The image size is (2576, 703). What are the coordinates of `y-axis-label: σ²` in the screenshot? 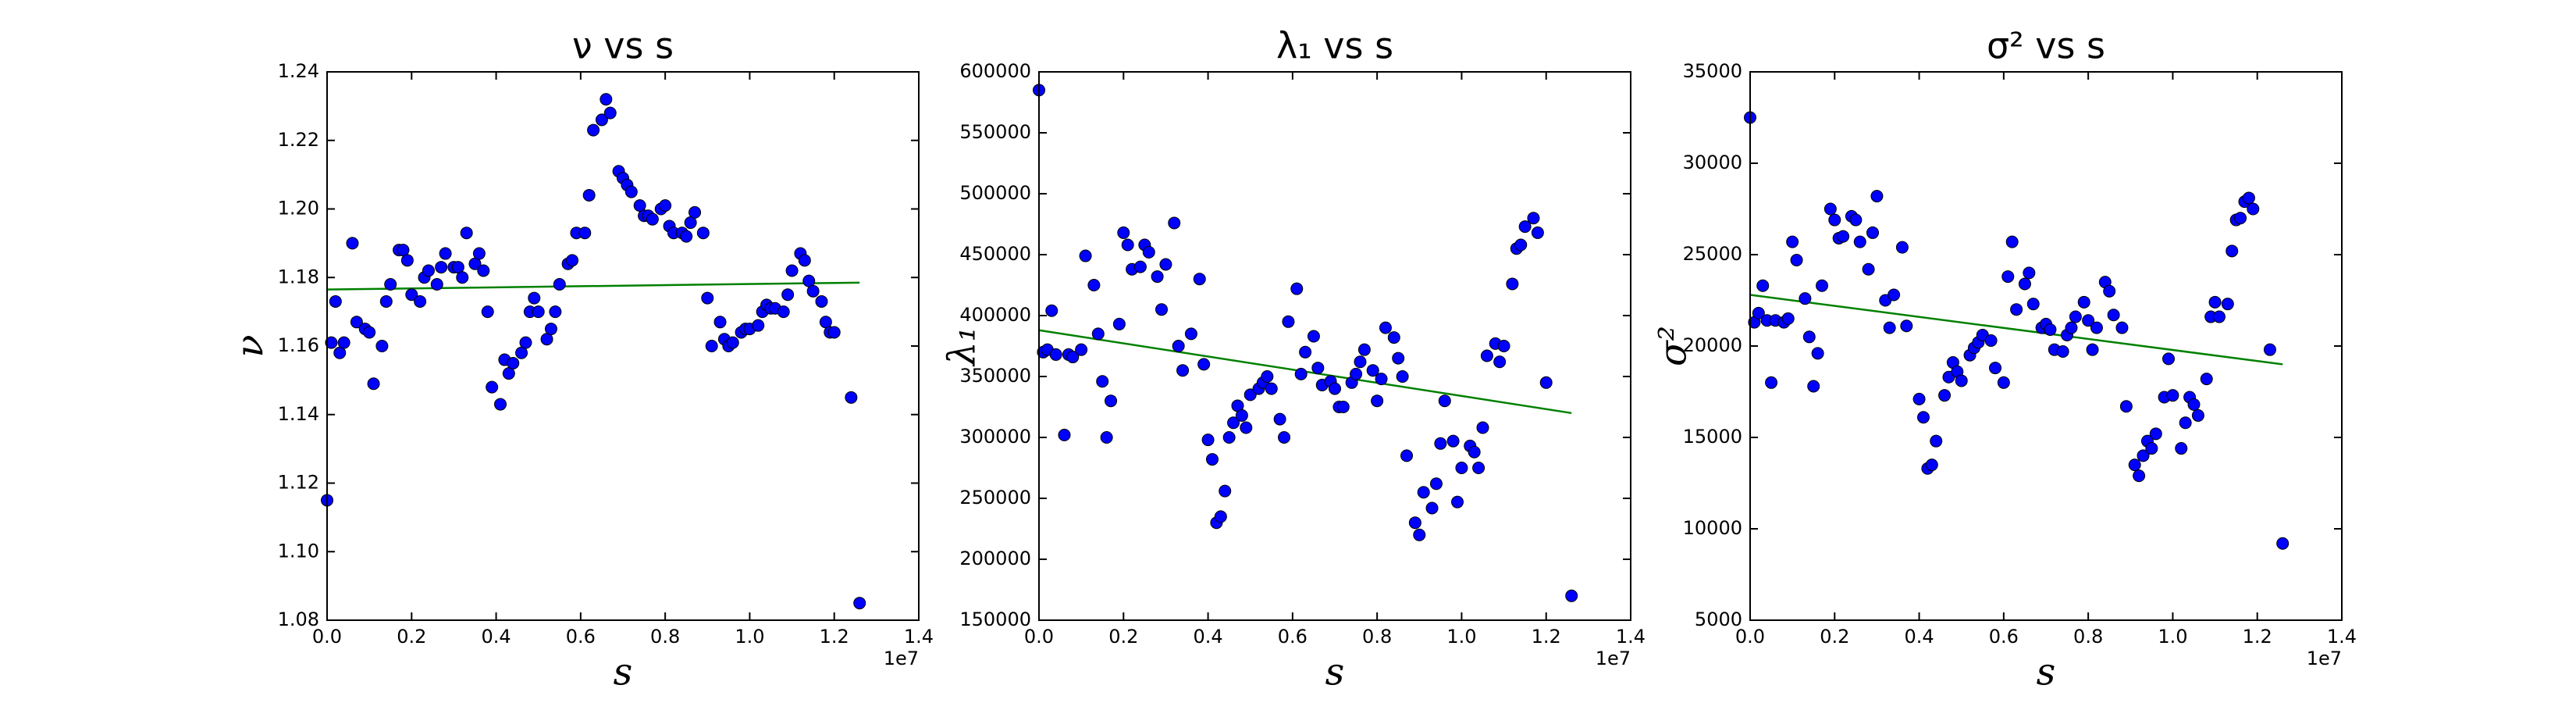 It's located at (1674, 346).